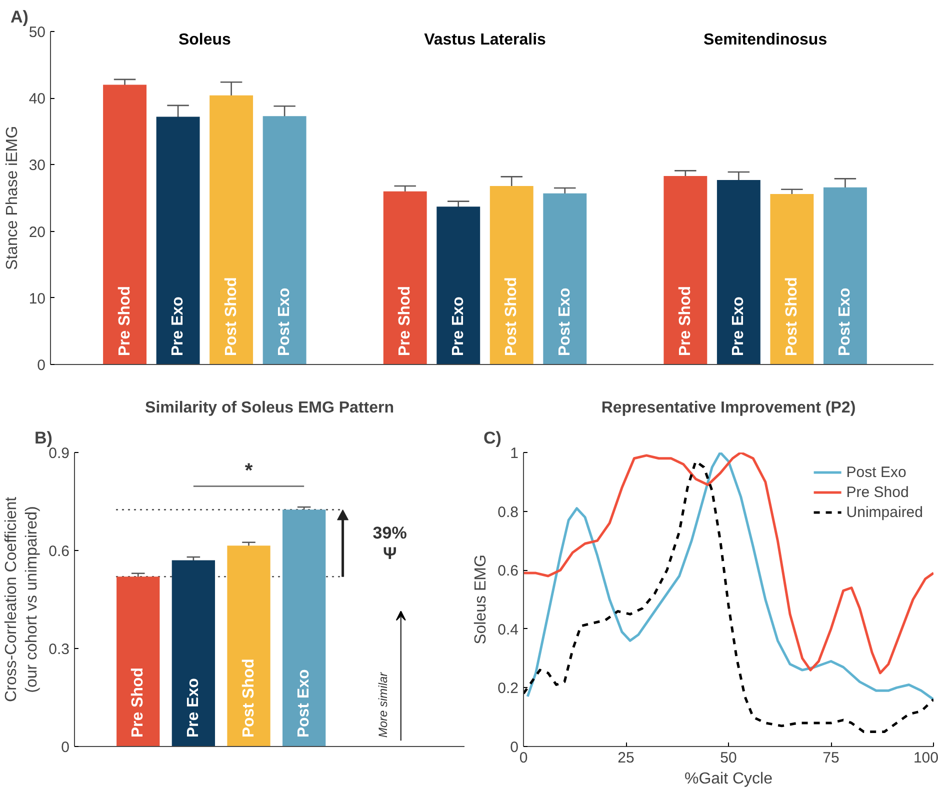 This screenshot has width=938, height=791. I want to click on text: B), so click(43, 438).